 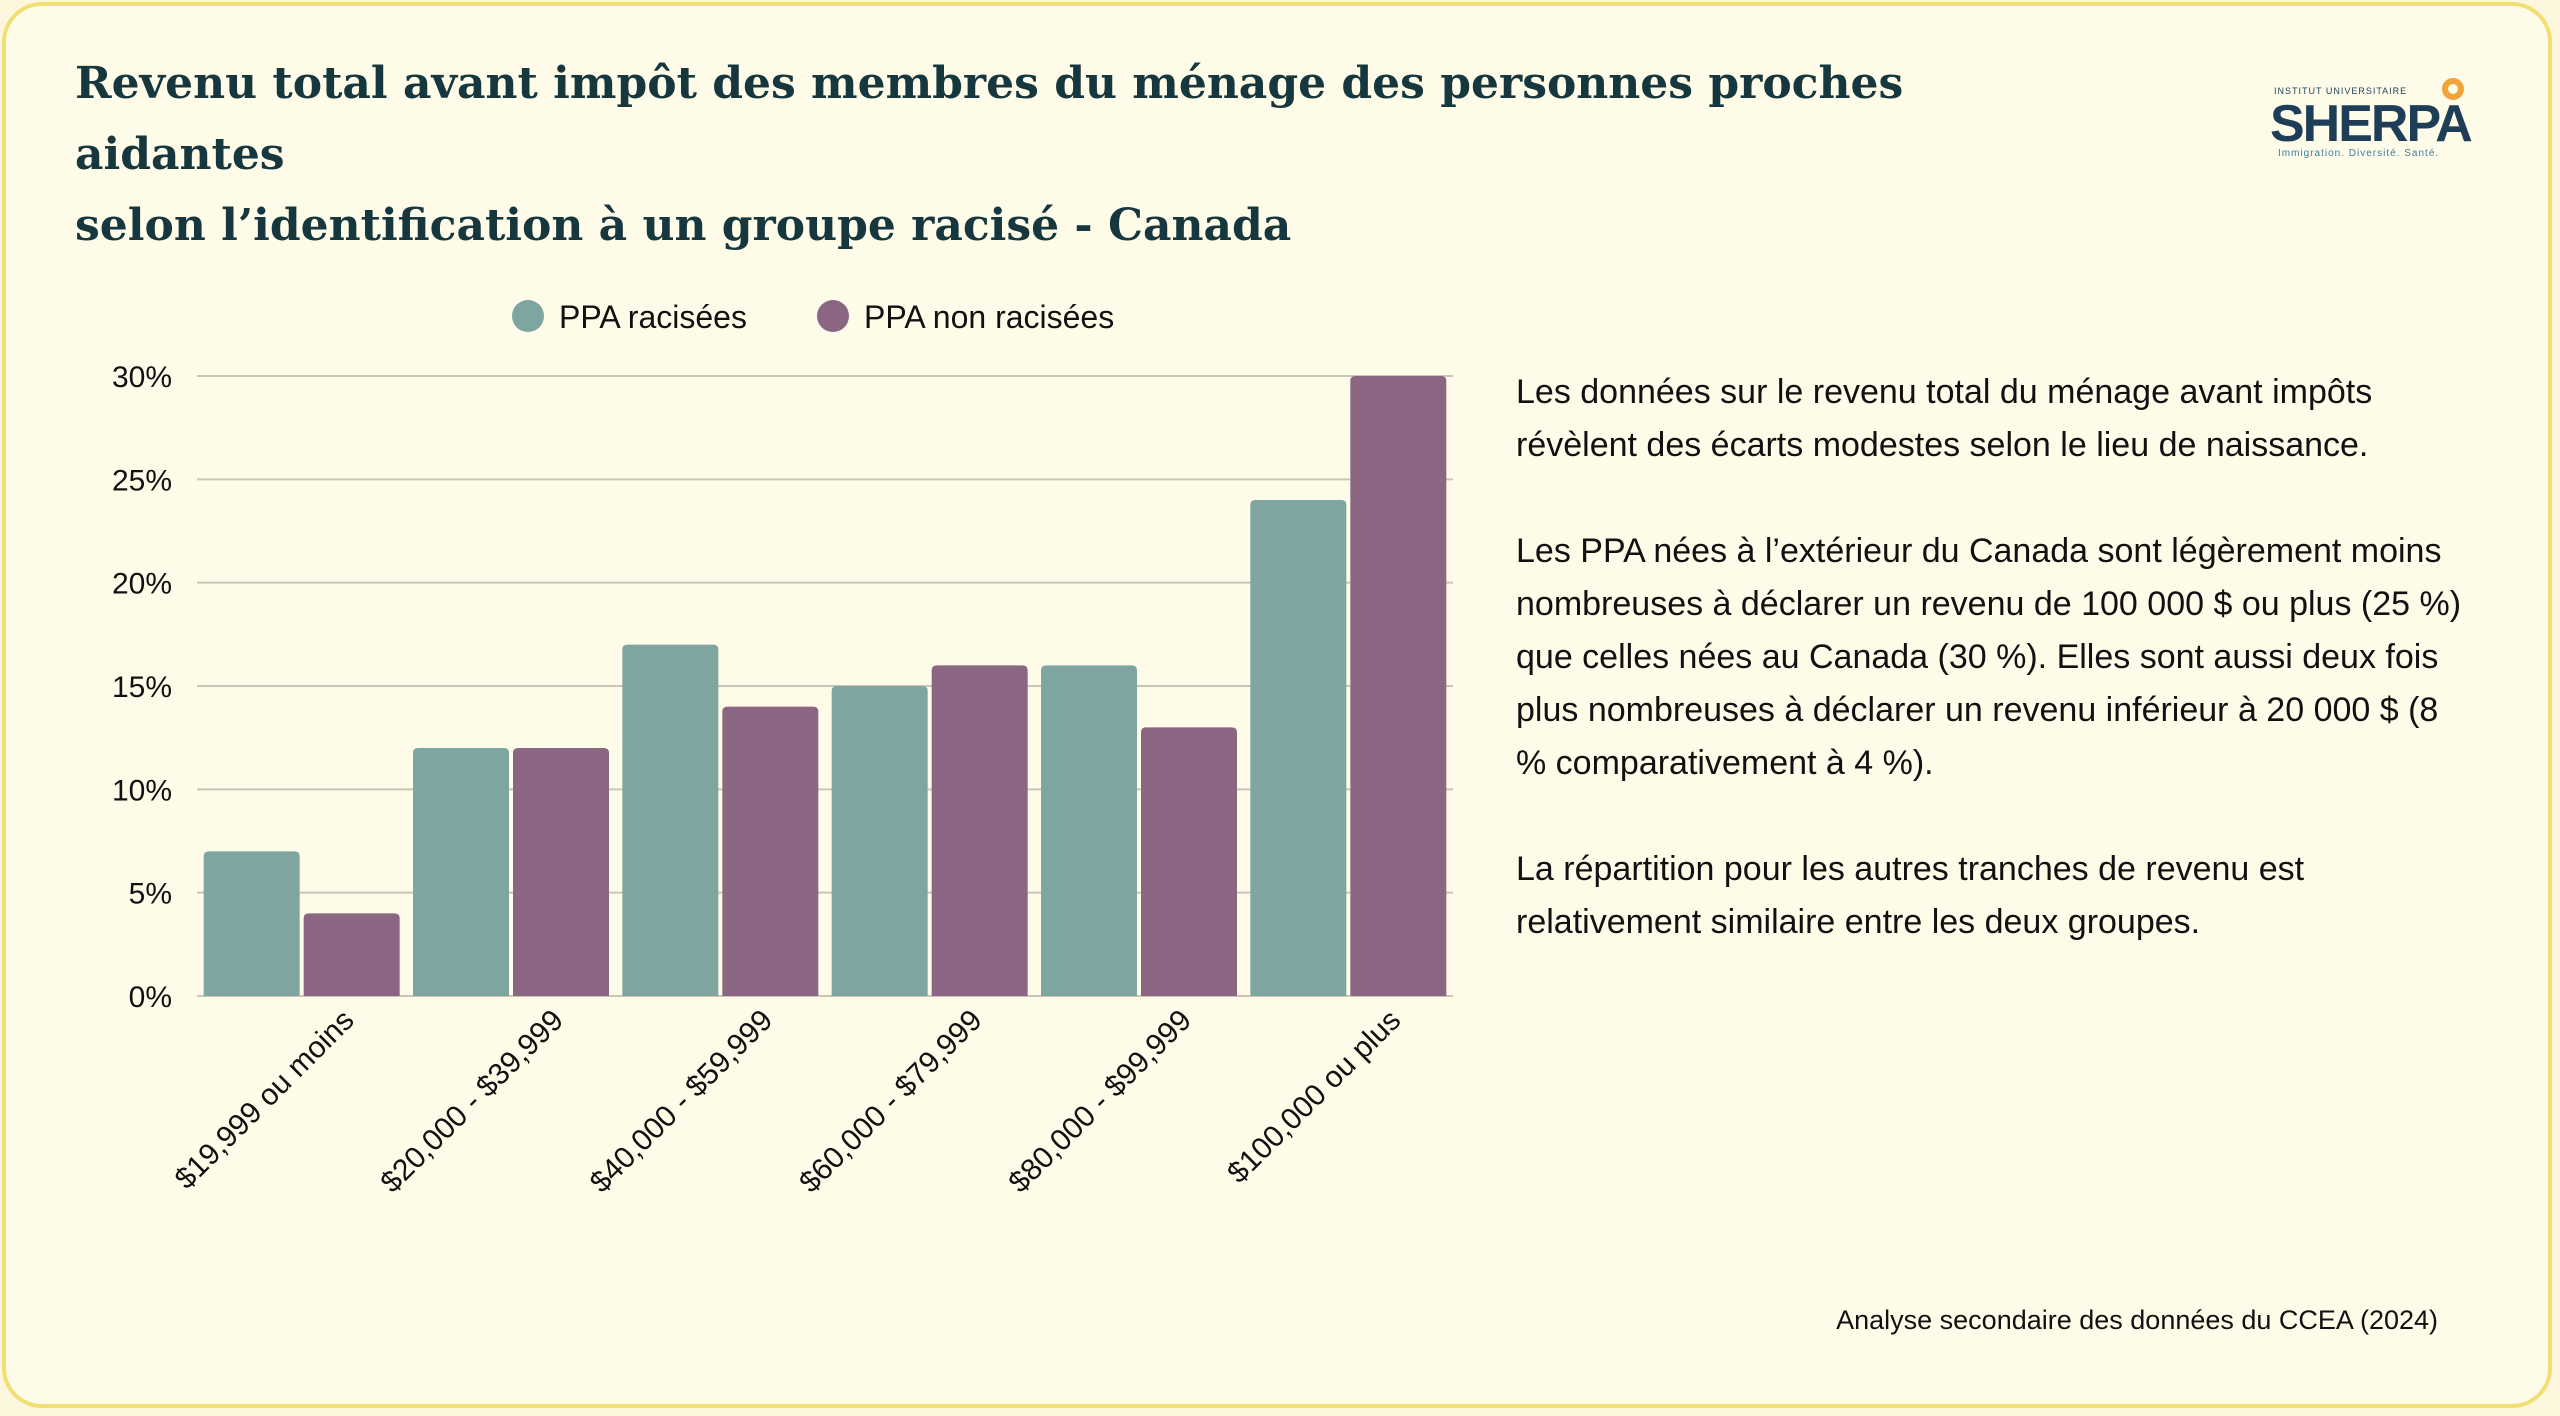 I want to click on y-tick-label: 15%, so click(x=142, y=687).